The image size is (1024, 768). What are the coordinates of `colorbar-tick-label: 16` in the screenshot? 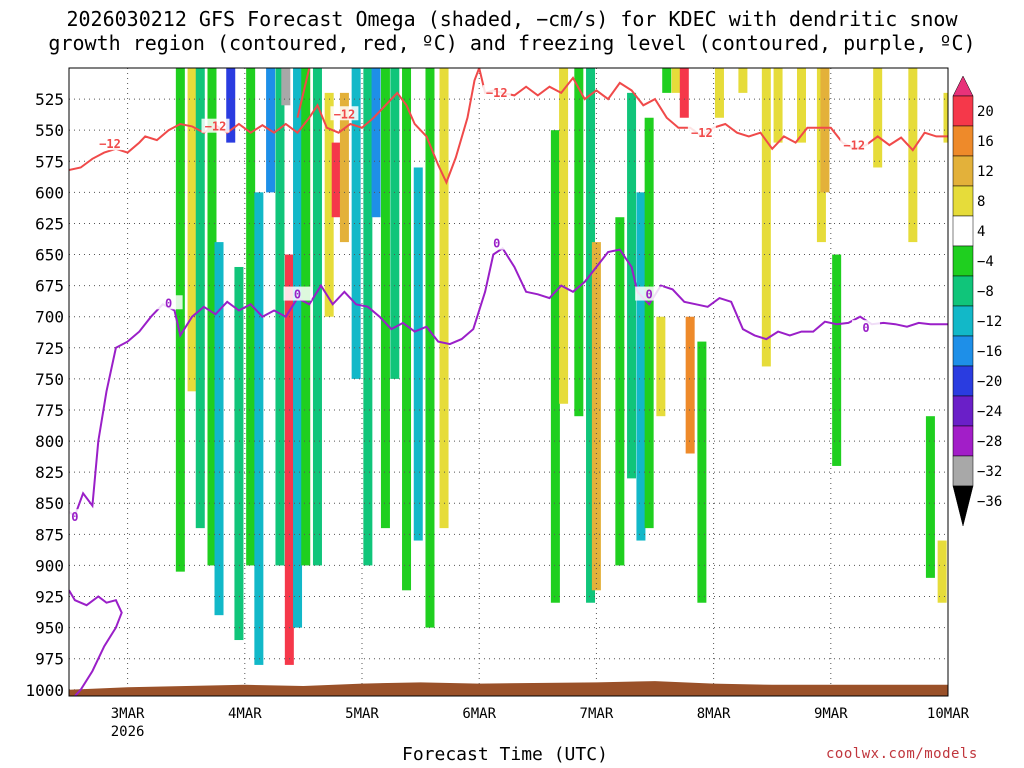 It's located at (985, 142).